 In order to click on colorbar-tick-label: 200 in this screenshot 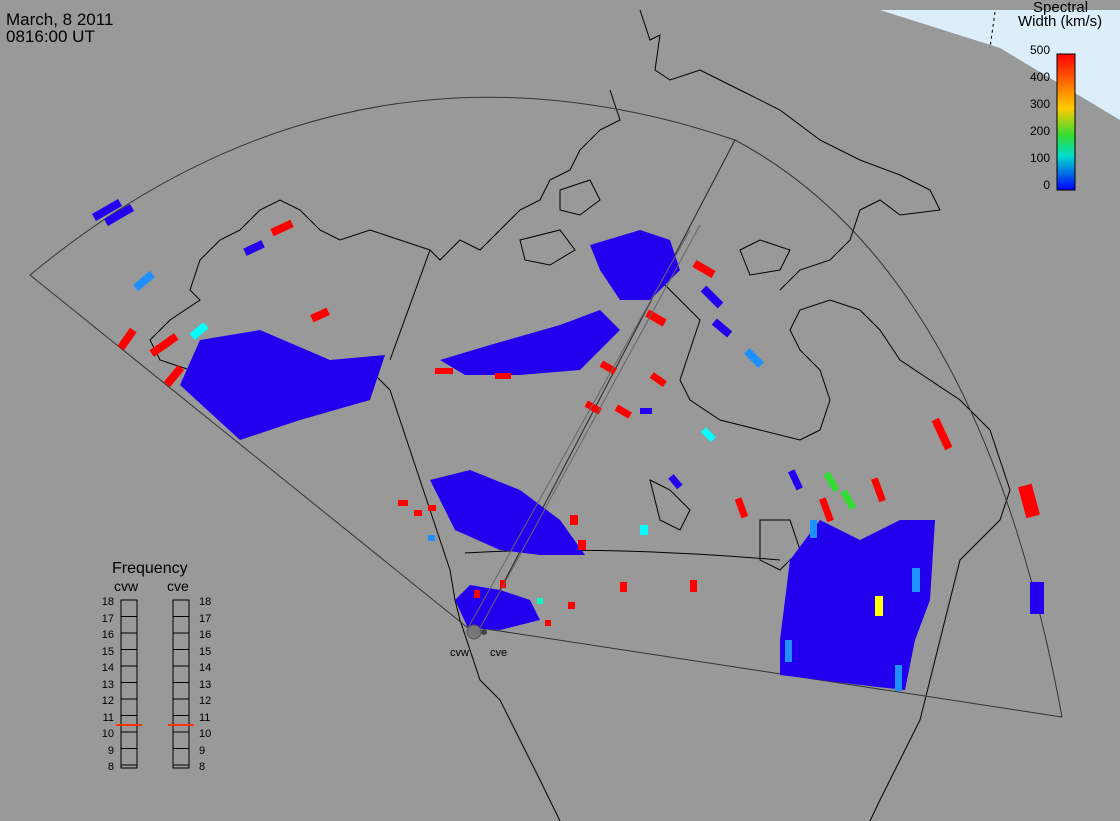, I will do `click(1039, 131)`.